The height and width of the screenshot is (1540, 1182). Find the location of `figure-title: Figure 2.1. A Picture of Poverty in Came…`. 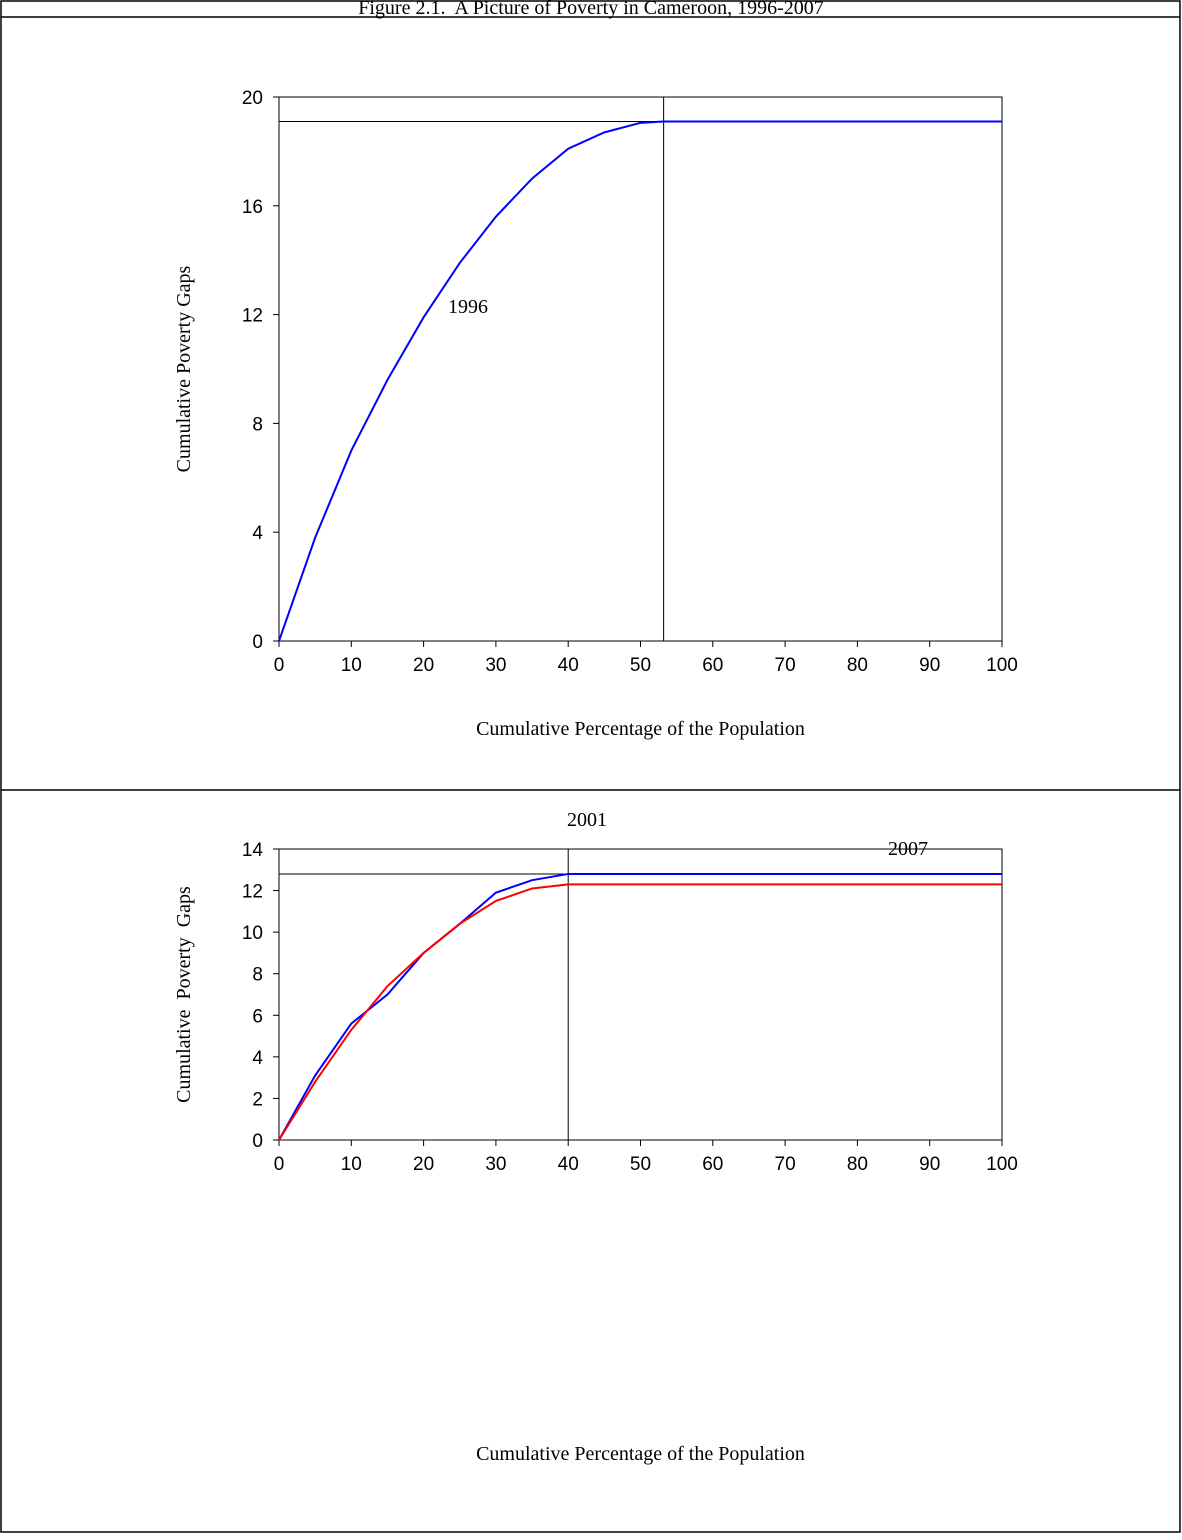

figure-title: Figure 2.1. A Picture of Poverty in Came… is located at coordinates (591, 9).